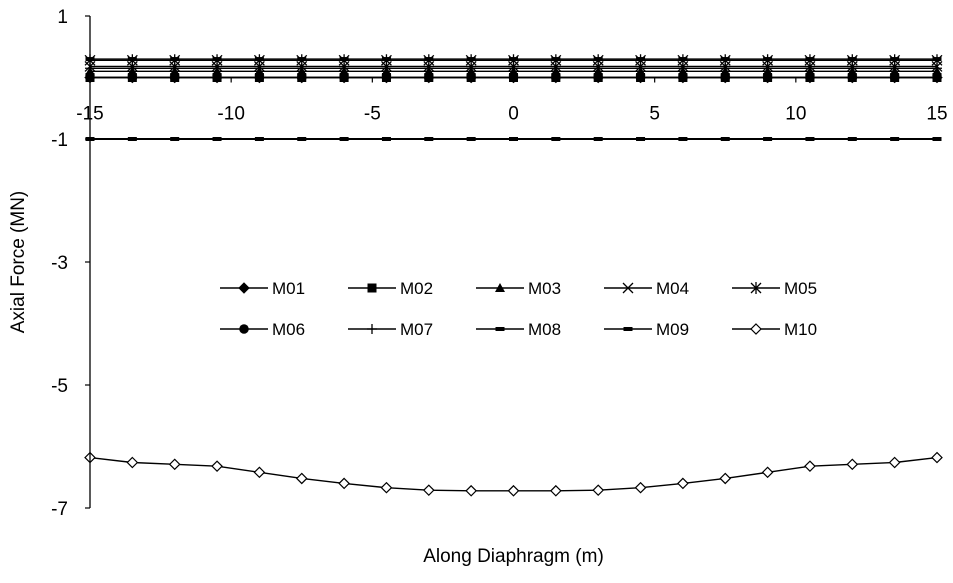 This screenshot has height=583, width=953. Describe the element at coordinates (288, 288) in the screenshot. I see `legend-label: M01` at that location.